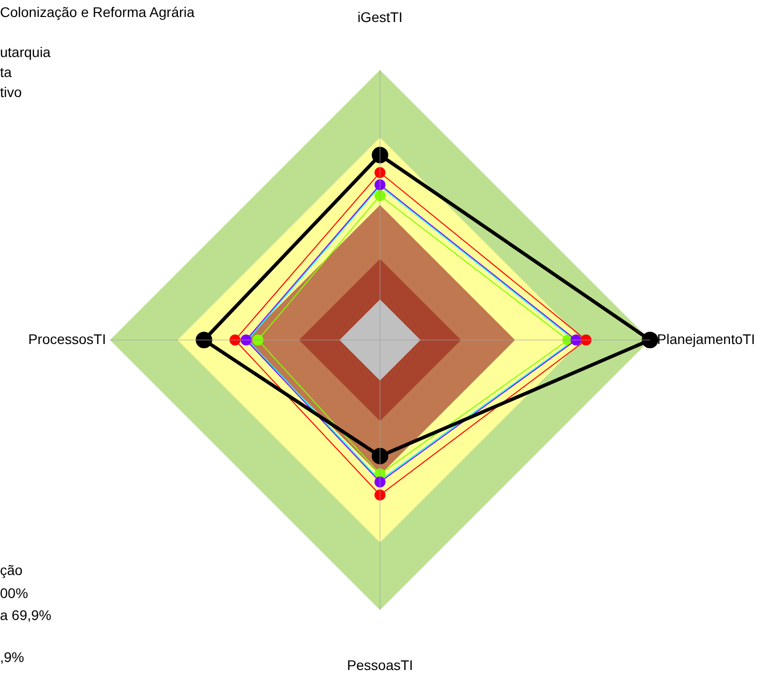 The height and width of the screenshot is (673, 762). I want to click on spoke-label: iGestTI, so click(380, 16).